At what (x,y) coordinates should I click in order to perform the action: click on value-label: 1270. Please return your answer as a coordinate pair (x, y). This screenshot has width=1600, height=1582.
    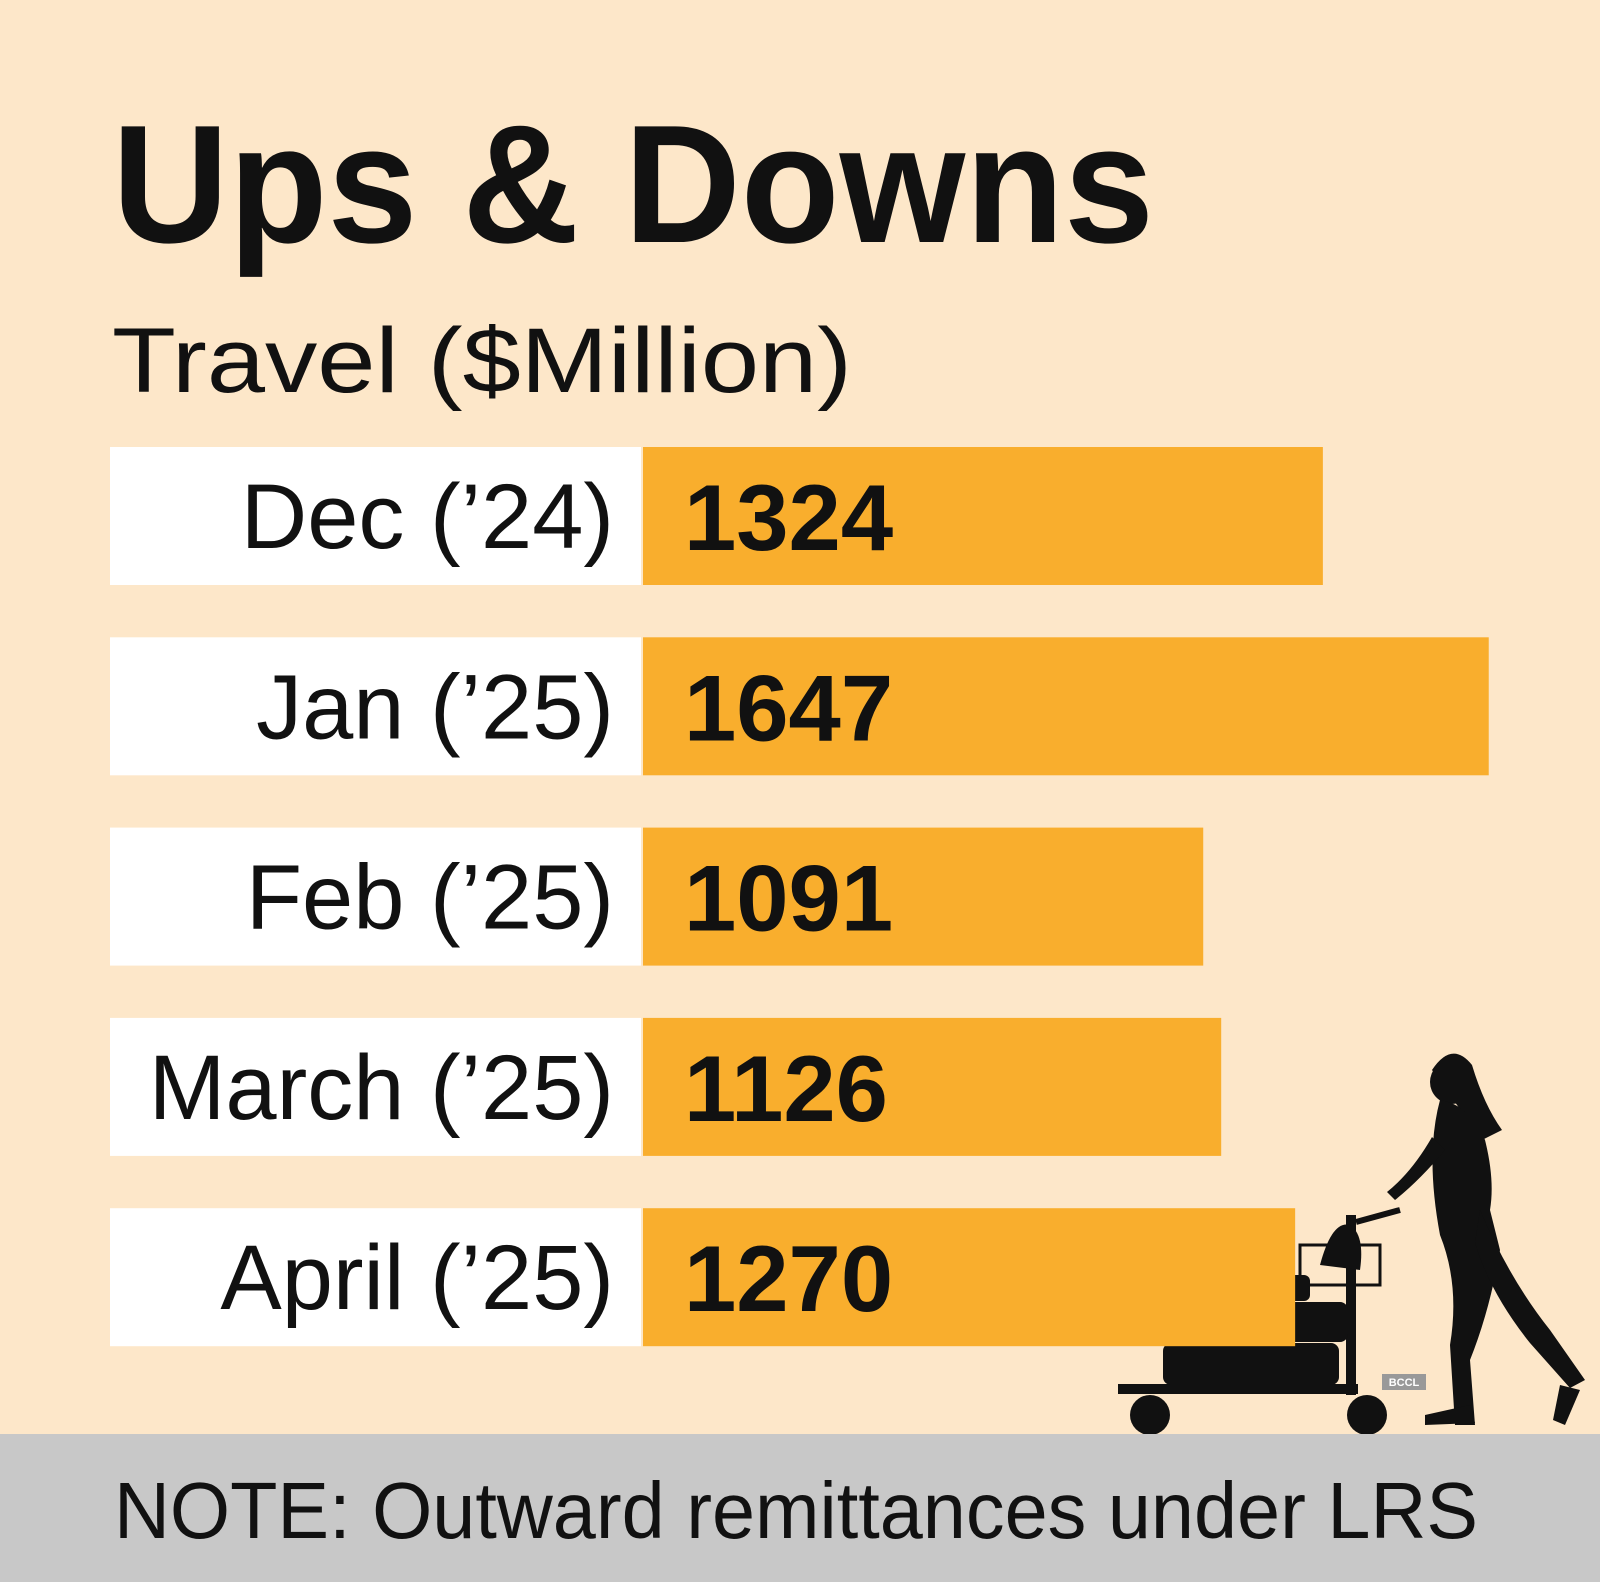
    Looking at the image, I should click on (788, 1278).